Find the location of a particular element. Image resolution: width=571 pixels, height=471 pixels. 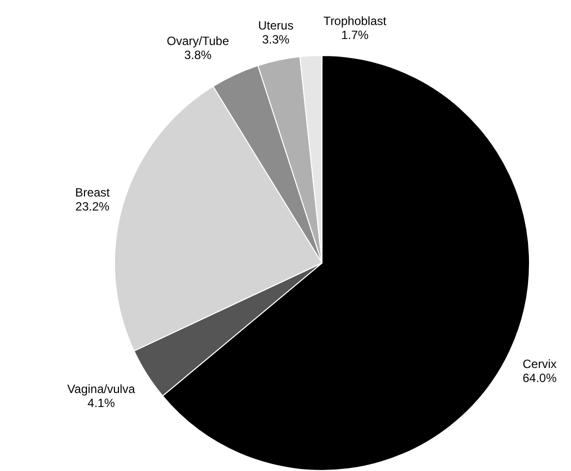

data-label: 1.7% is located at coordinates (355, 35).